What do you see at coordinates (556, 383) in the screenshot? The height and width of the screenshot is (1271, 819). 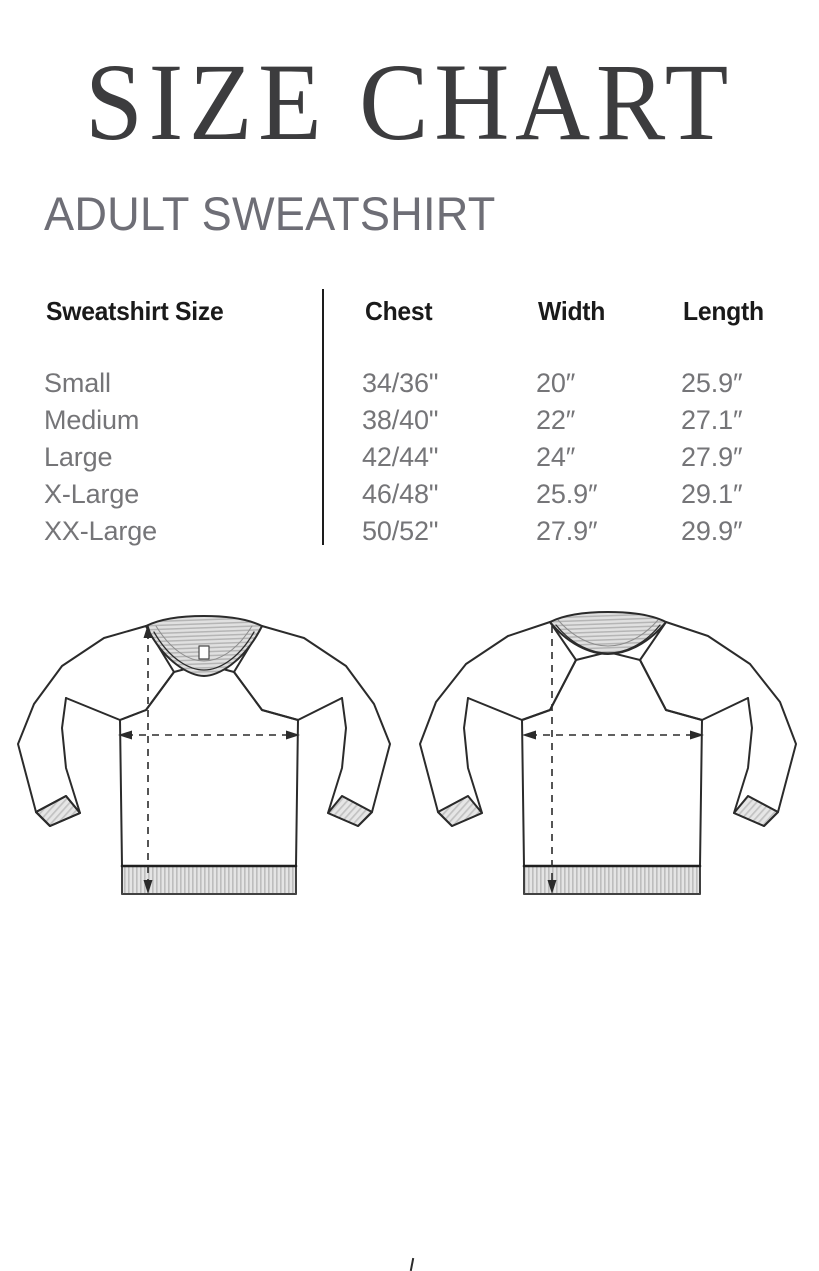 I see `cell-width: 20″` at bounding box center [556, 383].